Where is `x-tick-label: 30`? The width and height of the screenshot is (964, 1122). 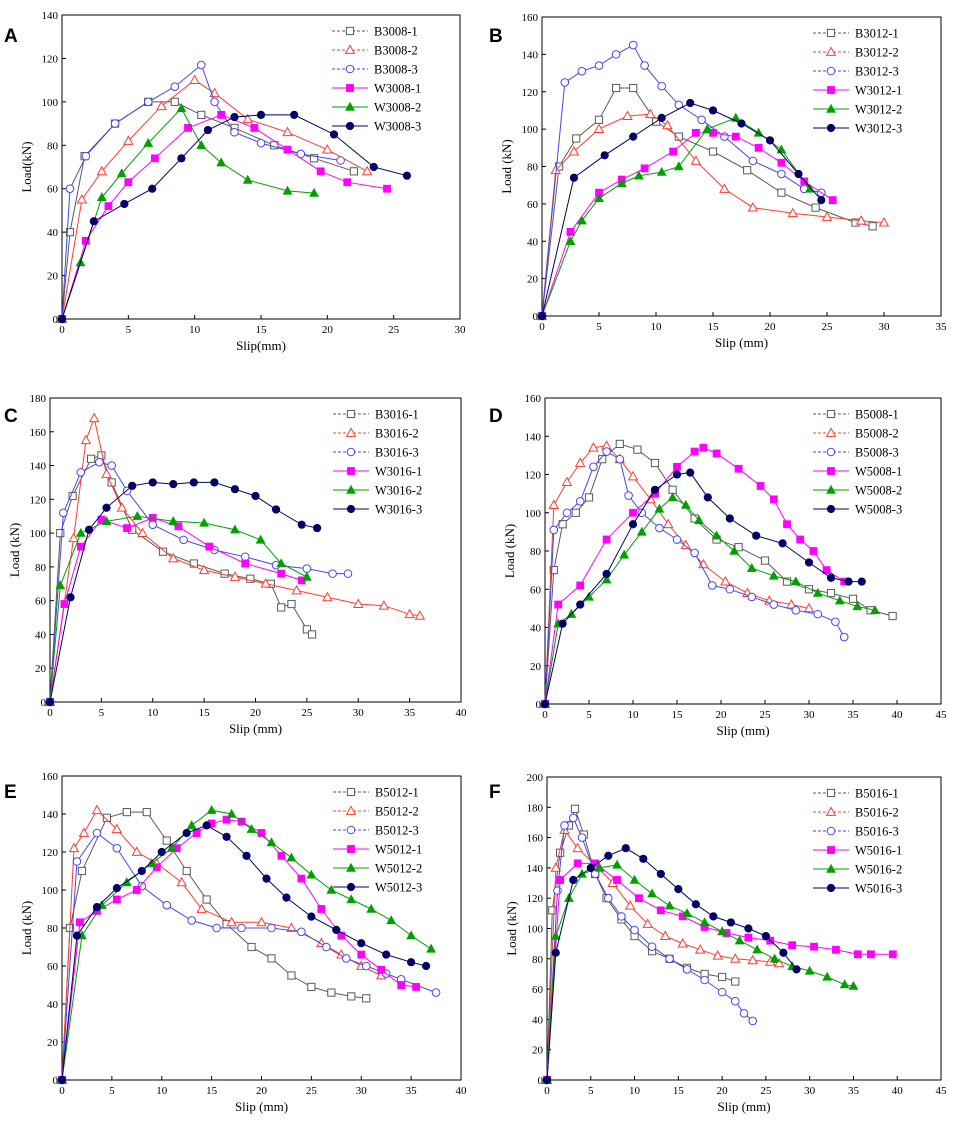 x-tick-label: 30 is located at coordinates (362, 1091).